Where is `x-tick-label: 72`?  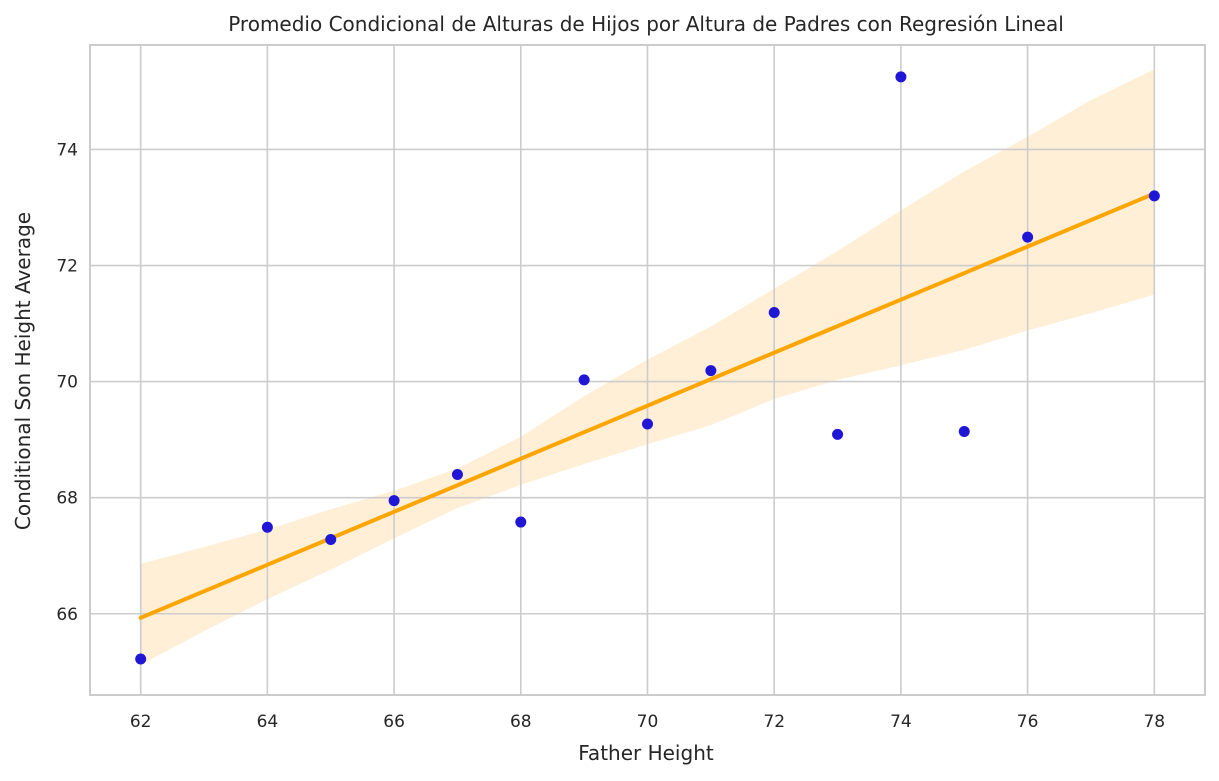 x-tick-label: 72 is located at coordinates (774, 722).